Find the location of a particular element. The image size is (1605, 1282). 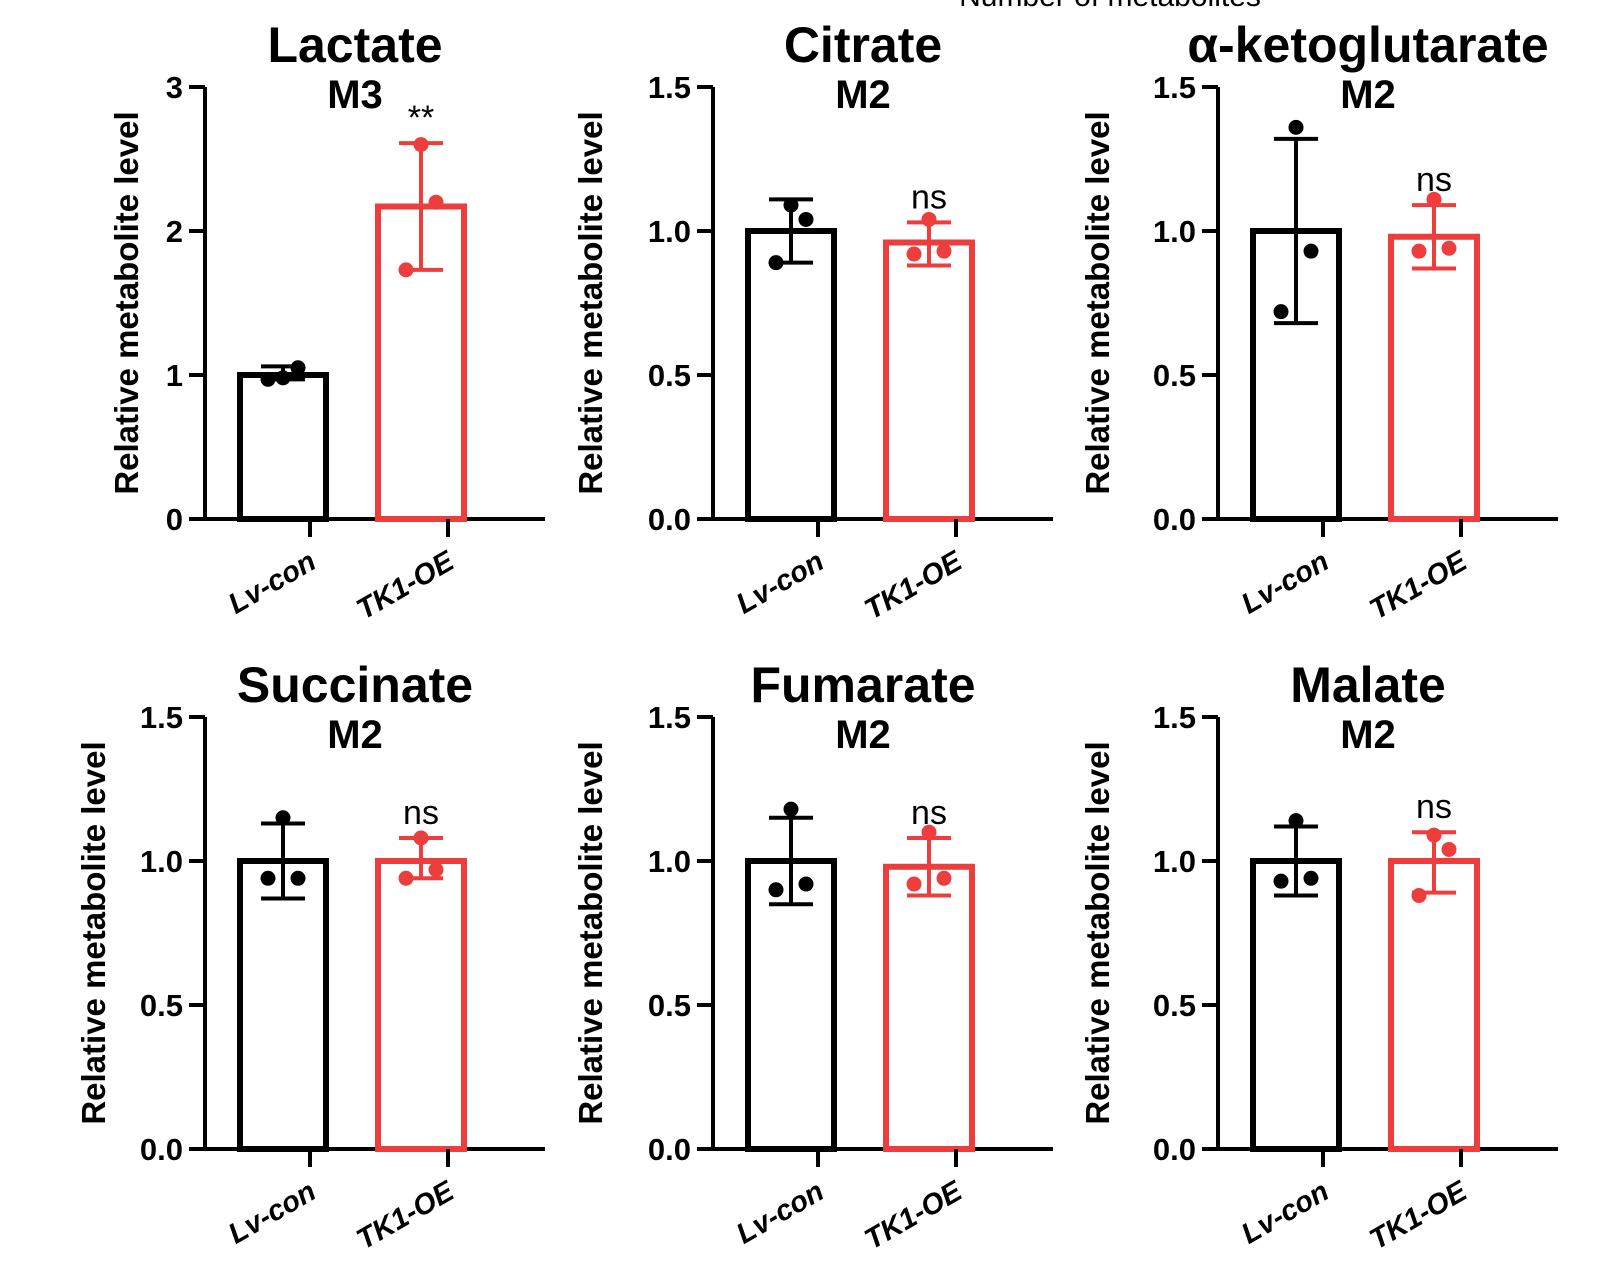

chart-4-subtitle: M2 is located at coordinates (355, 735).